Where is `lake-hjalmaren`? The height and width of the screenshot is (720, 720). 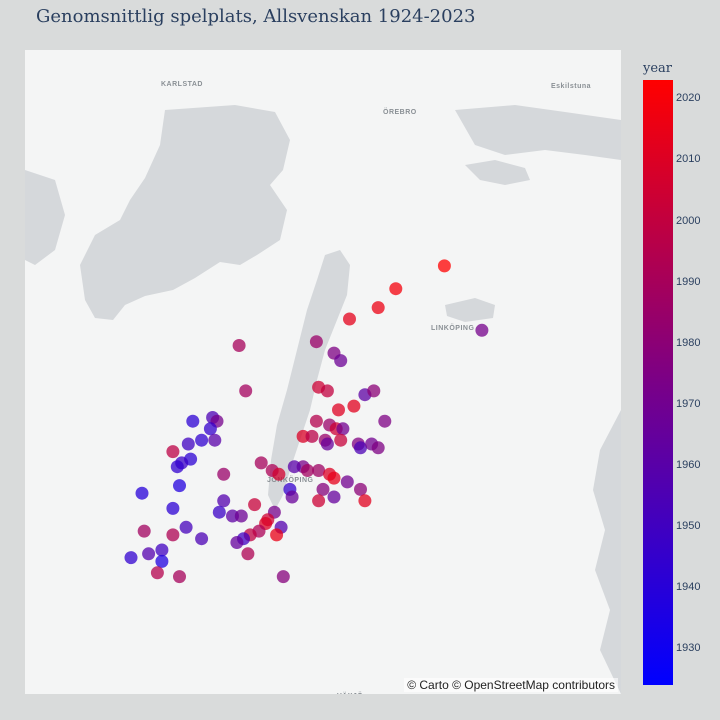 lake-hjalmaren is located at coordinates (497, 172).